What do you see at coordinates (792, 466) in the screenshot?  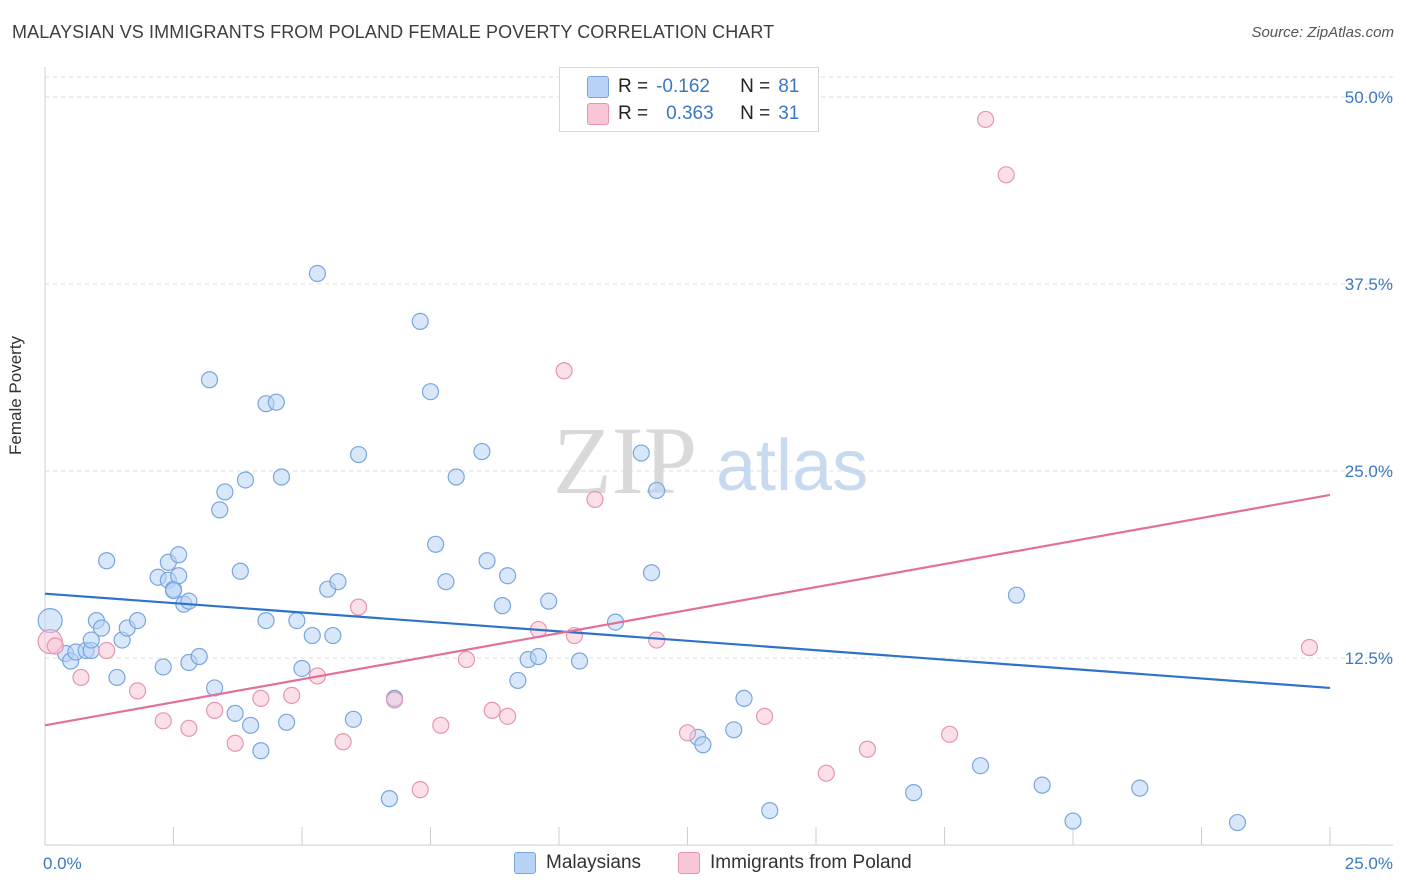 I see `watermark-atlas: atlas` at bounding box center [792, 466].